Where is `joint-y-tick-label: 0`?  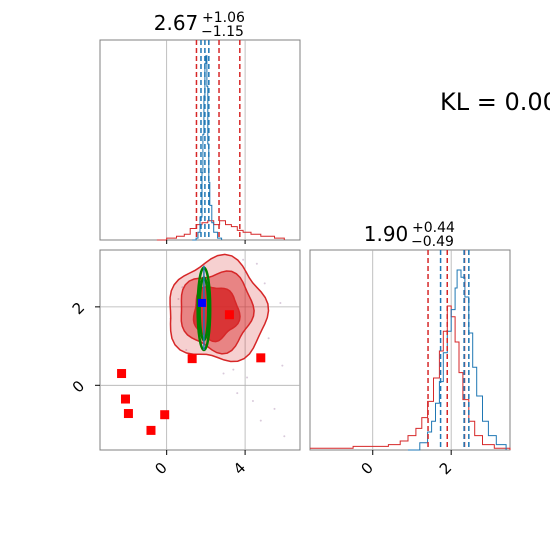 joint-y-tick-label: 0 is located at coordinates (78, 386).